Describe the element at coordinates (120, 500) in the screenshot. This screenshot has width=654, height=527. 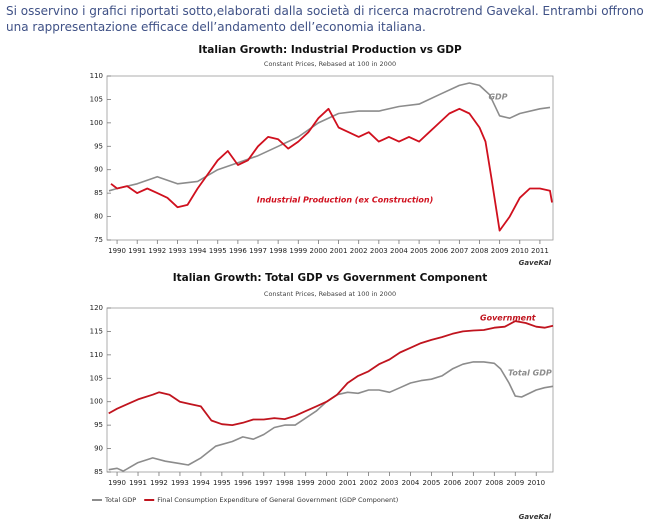
I see `legend-label: Total GDP` at that location.